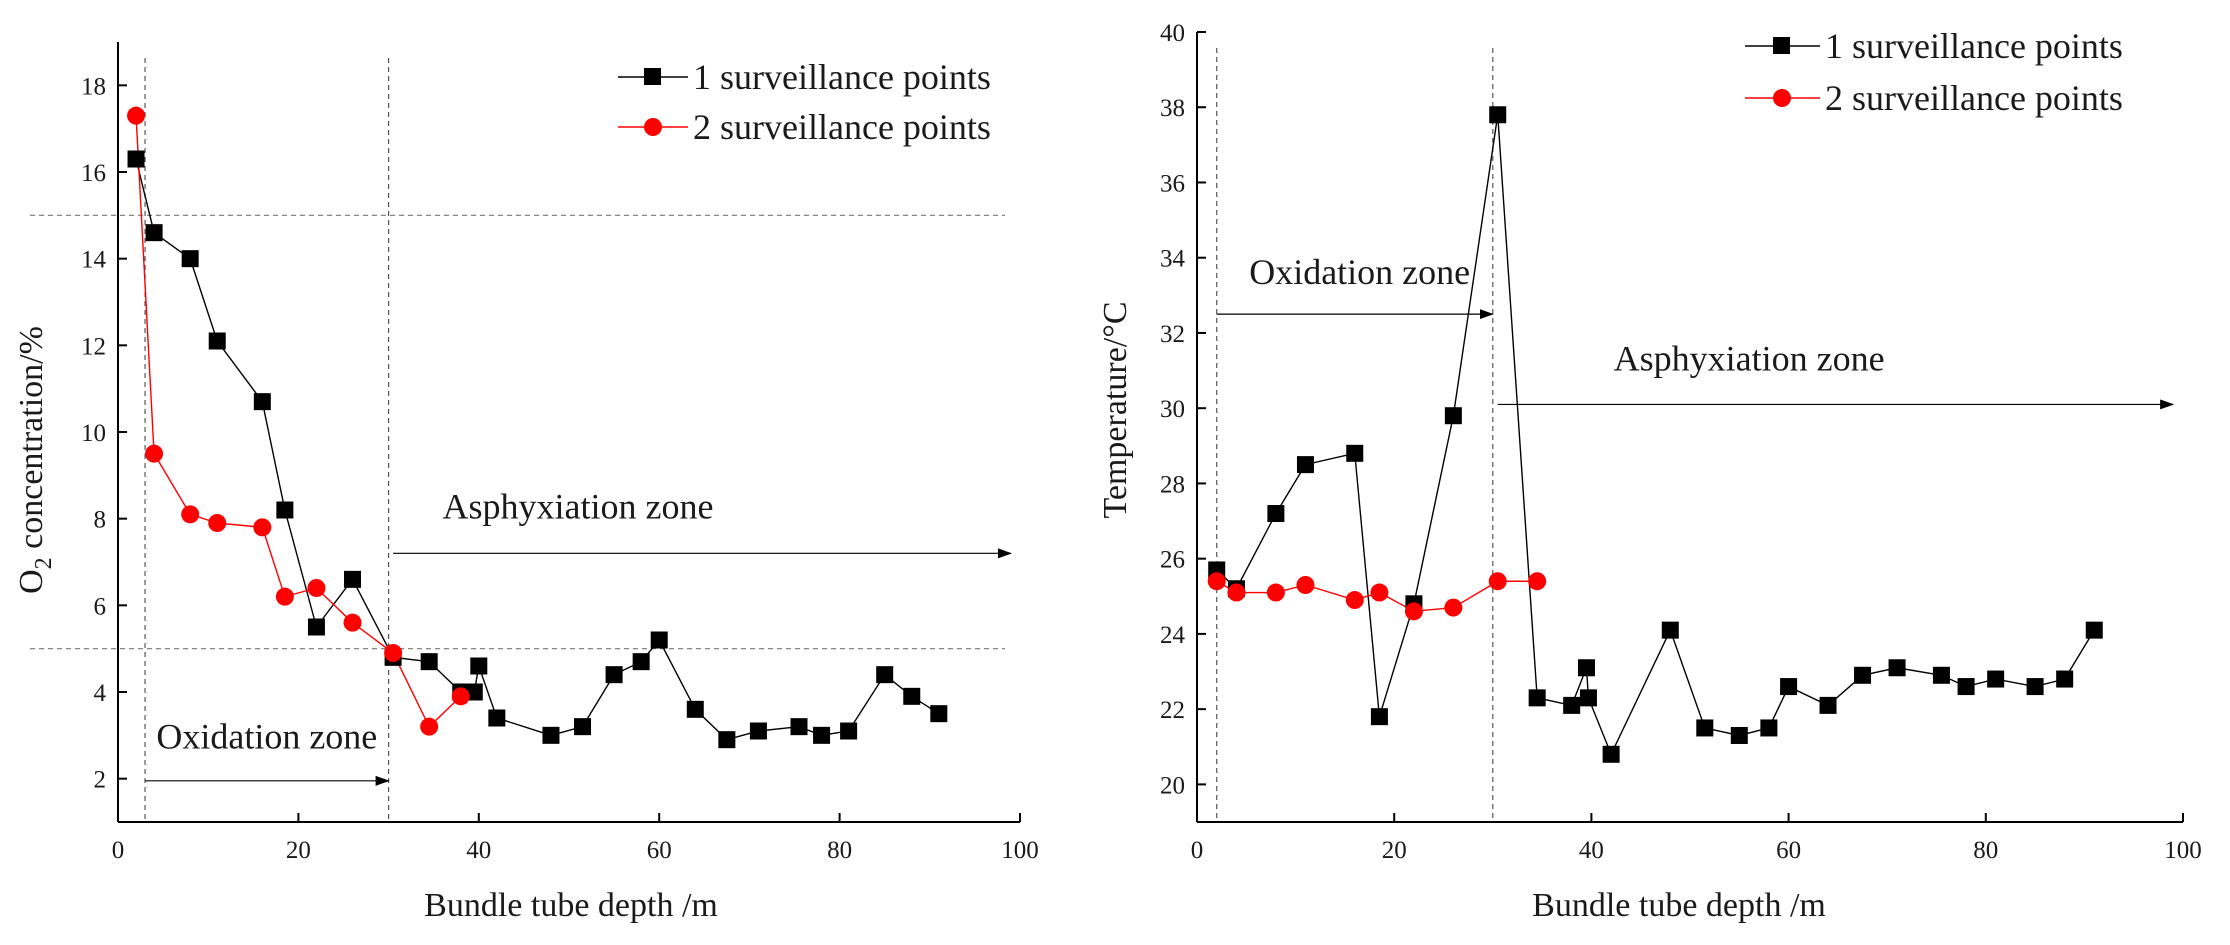 Image resolution: width=2230 pixels, height=945 pixels. What do you see at coordinates (1172, 560) in the screenshot?
I see `y-tick-label: 26` at bounding box center [1172, 560].